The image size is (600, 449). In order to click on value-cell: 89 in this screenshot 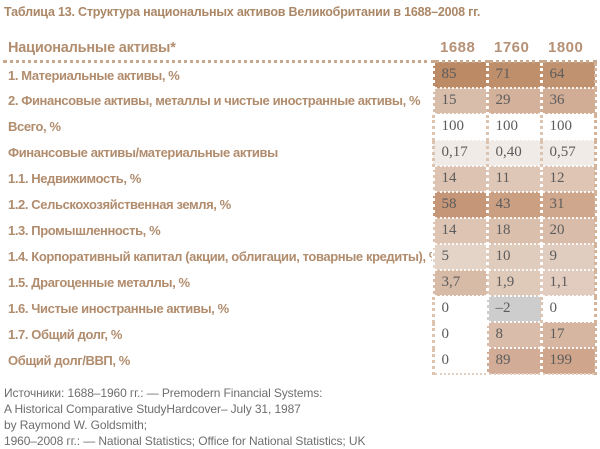, I will do `click(513, 360)`.